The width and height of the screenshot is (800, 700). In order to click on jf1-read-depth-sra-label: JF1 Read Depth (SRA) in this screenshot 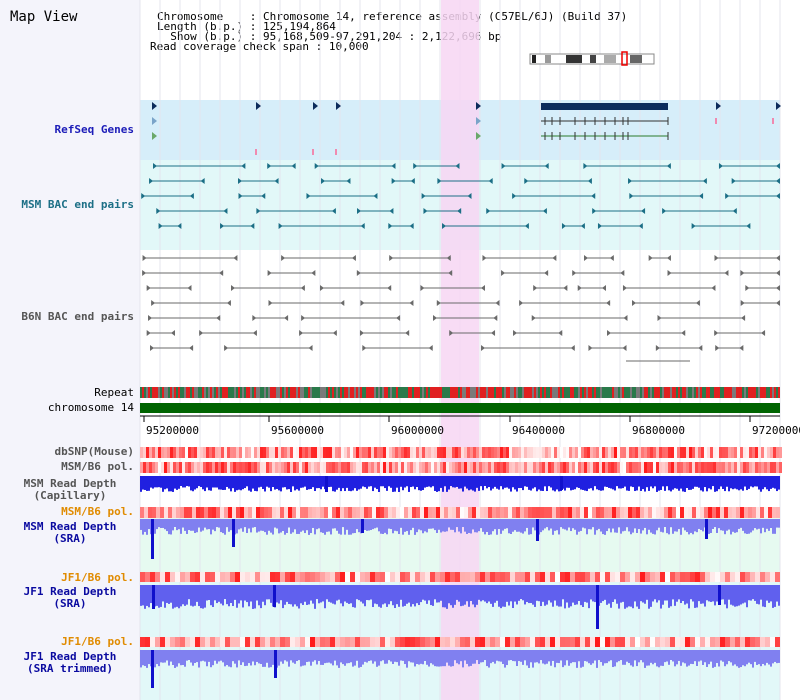, I will do `click(70, 598)`.